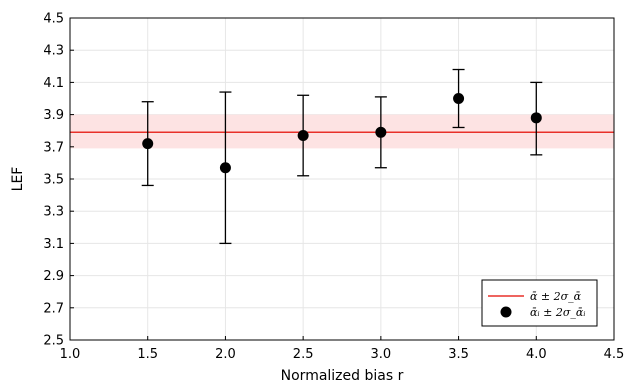 The image size is (629, 383). I want to click on y-tick-label: 2.9, so click(53, 276).